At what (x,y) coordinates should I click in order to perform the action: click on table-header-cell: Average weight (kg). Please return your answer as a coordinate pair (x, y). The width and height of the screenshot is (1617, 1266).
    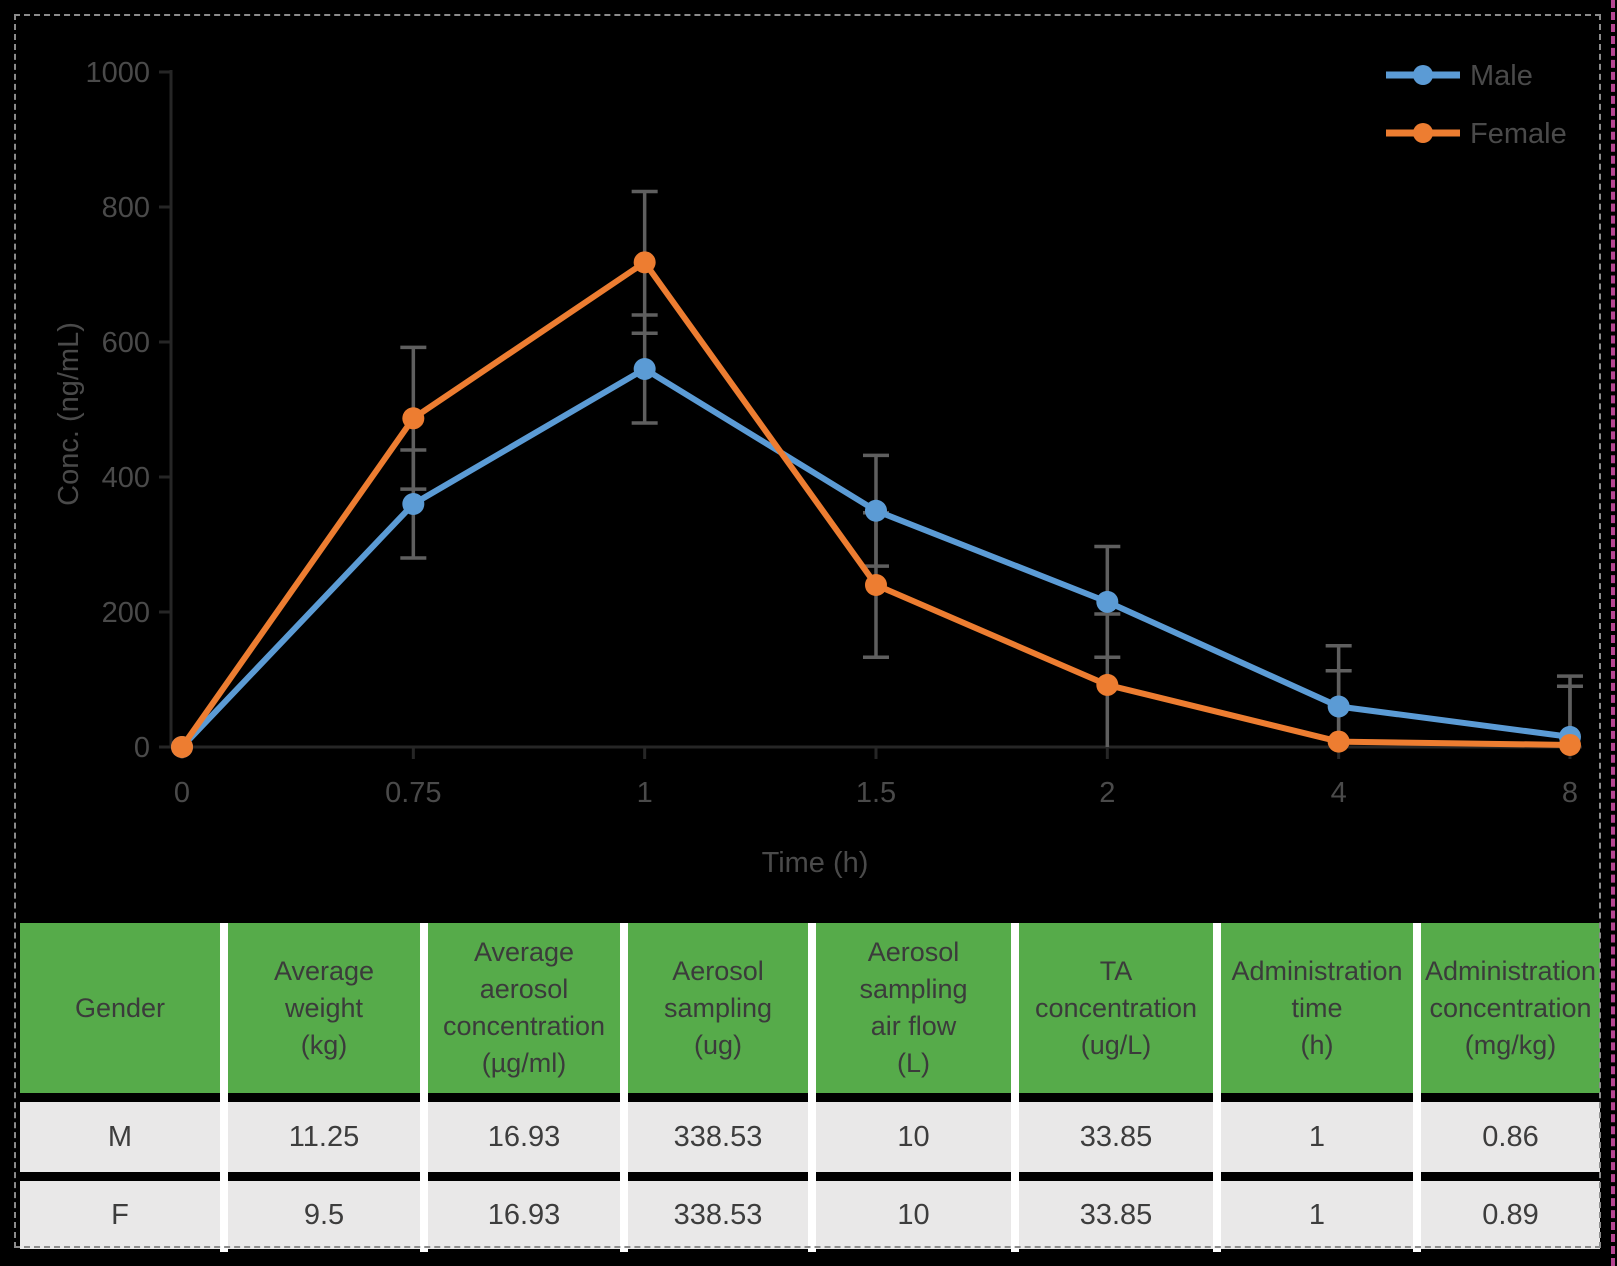
    Looking at the image, I should click on (324, 1008).